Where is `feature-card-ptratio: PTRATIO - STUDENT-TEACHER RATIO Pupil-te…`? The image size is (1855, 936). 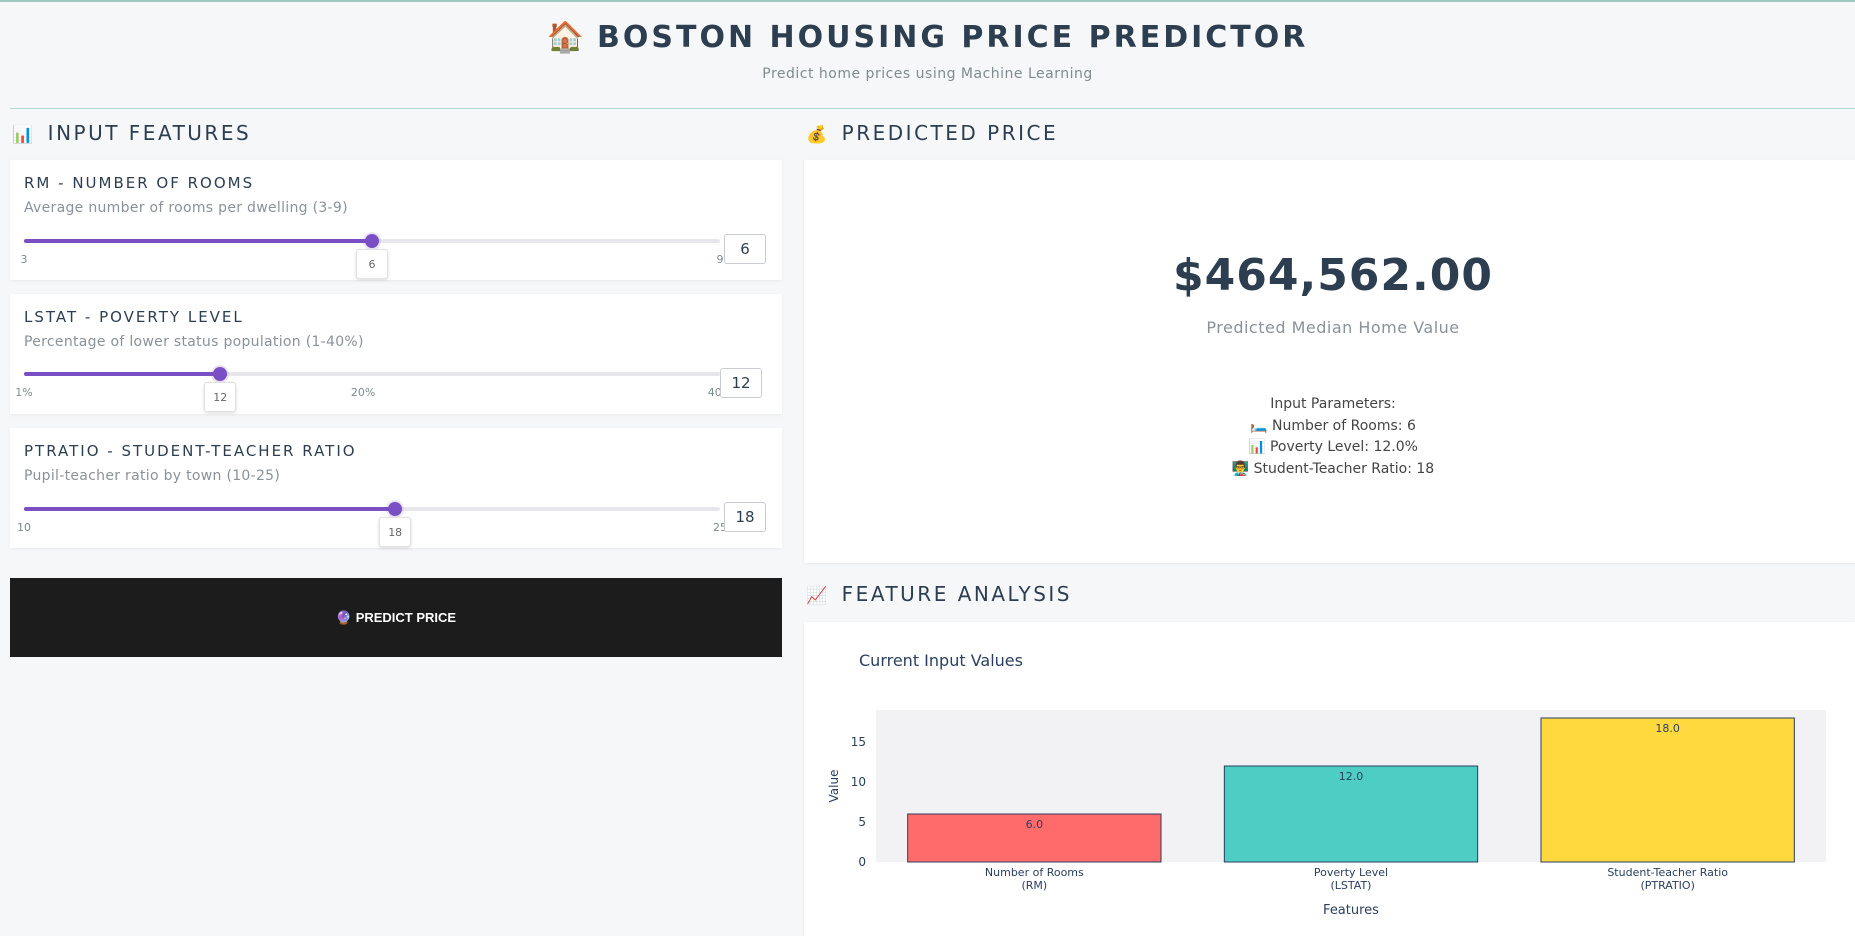 feature-card-ptratio: PTRATIO - STUDENT-TEACHER RATIO Pupil-te… is located at coordinates (396, 488).